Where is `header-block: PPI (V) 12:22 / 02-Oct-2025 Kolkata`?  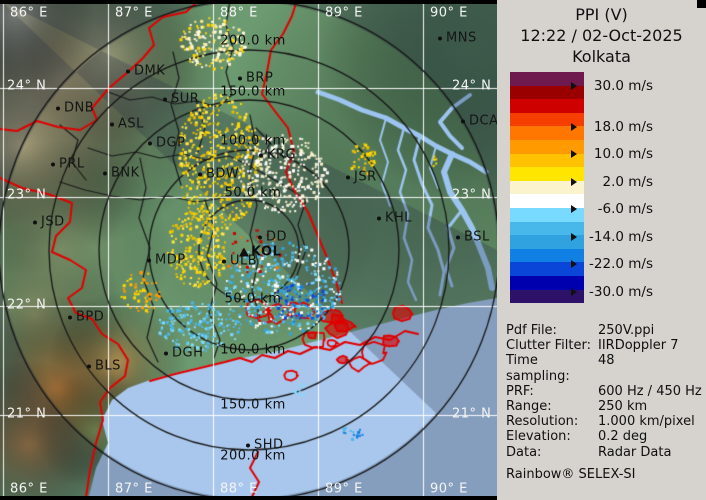
header-block: PPI (V) 12:22 / 02-Oct-2025 Kolkata is located at coordinates (601, 35).